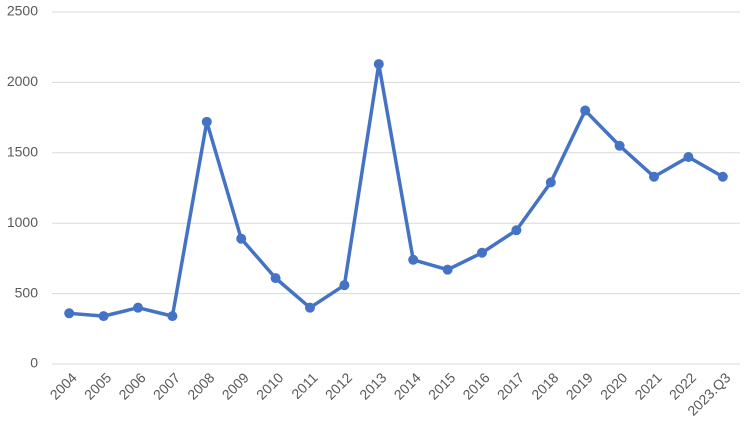  What do you see at coordinates (22, 81) in the screenshot?
I see `y-tick-label: 2000` at bounding box center [22, 81].